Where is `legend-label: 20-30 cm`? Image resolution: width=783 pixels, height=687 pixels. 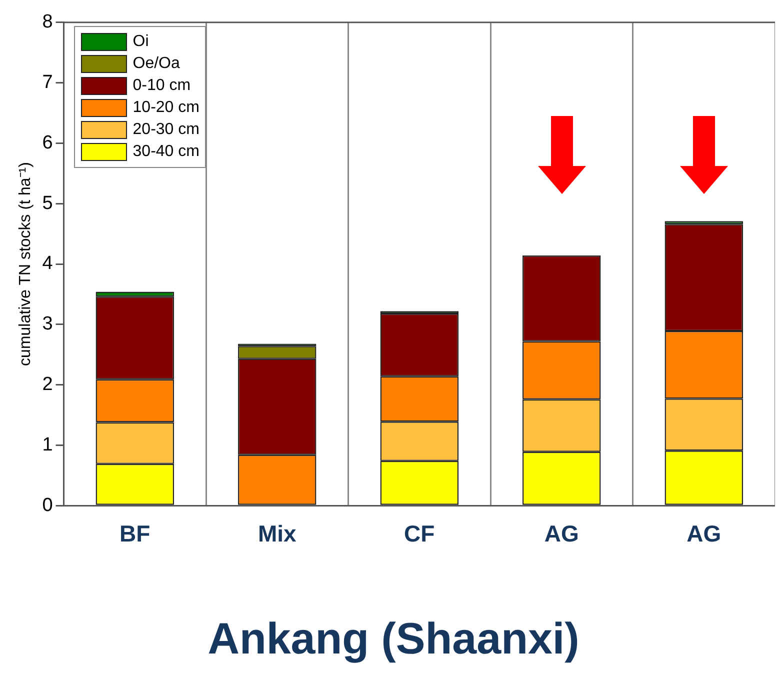
legend-label: 20-30 cm is located at coordinates (166, 130).